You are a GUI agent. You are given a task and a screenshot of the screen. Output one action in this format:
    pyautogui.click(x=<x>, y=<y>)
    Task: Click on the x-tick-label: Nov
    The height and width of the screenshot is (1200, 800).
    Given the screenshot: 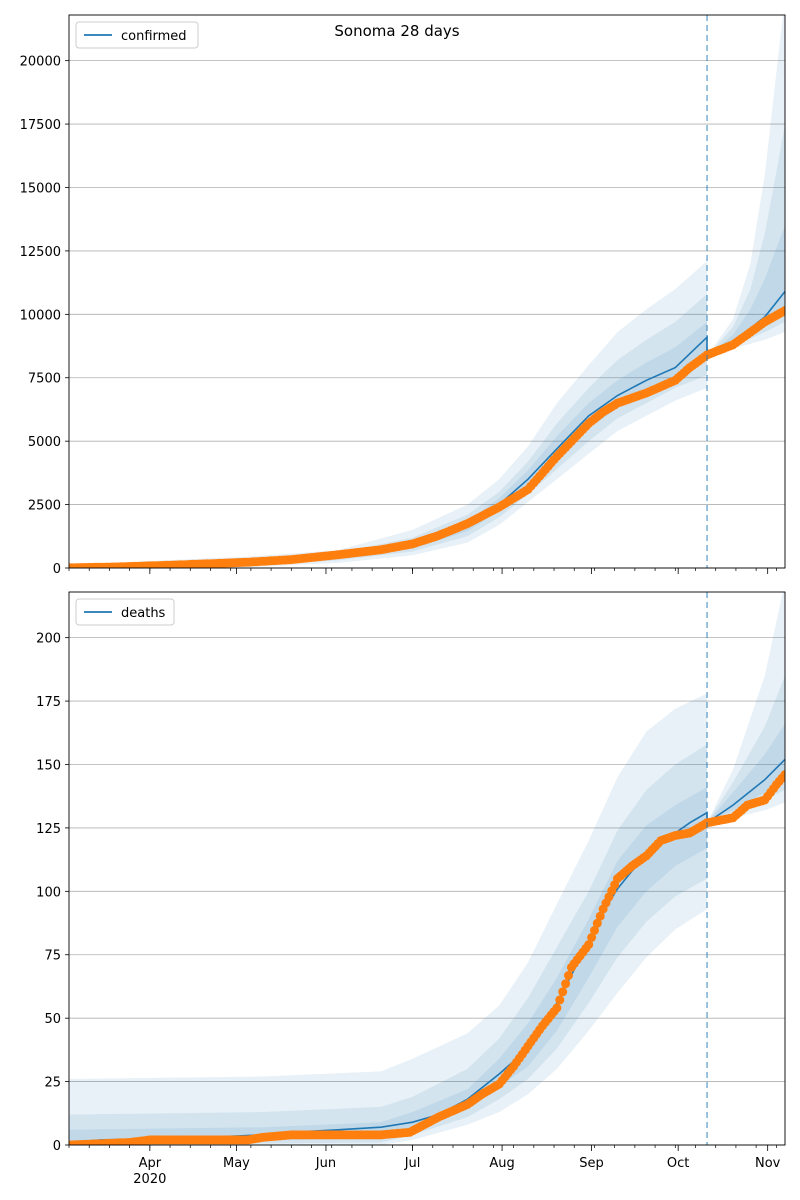 What is the action you would take?
    pyautogui.click(x=768, y=1163)
    